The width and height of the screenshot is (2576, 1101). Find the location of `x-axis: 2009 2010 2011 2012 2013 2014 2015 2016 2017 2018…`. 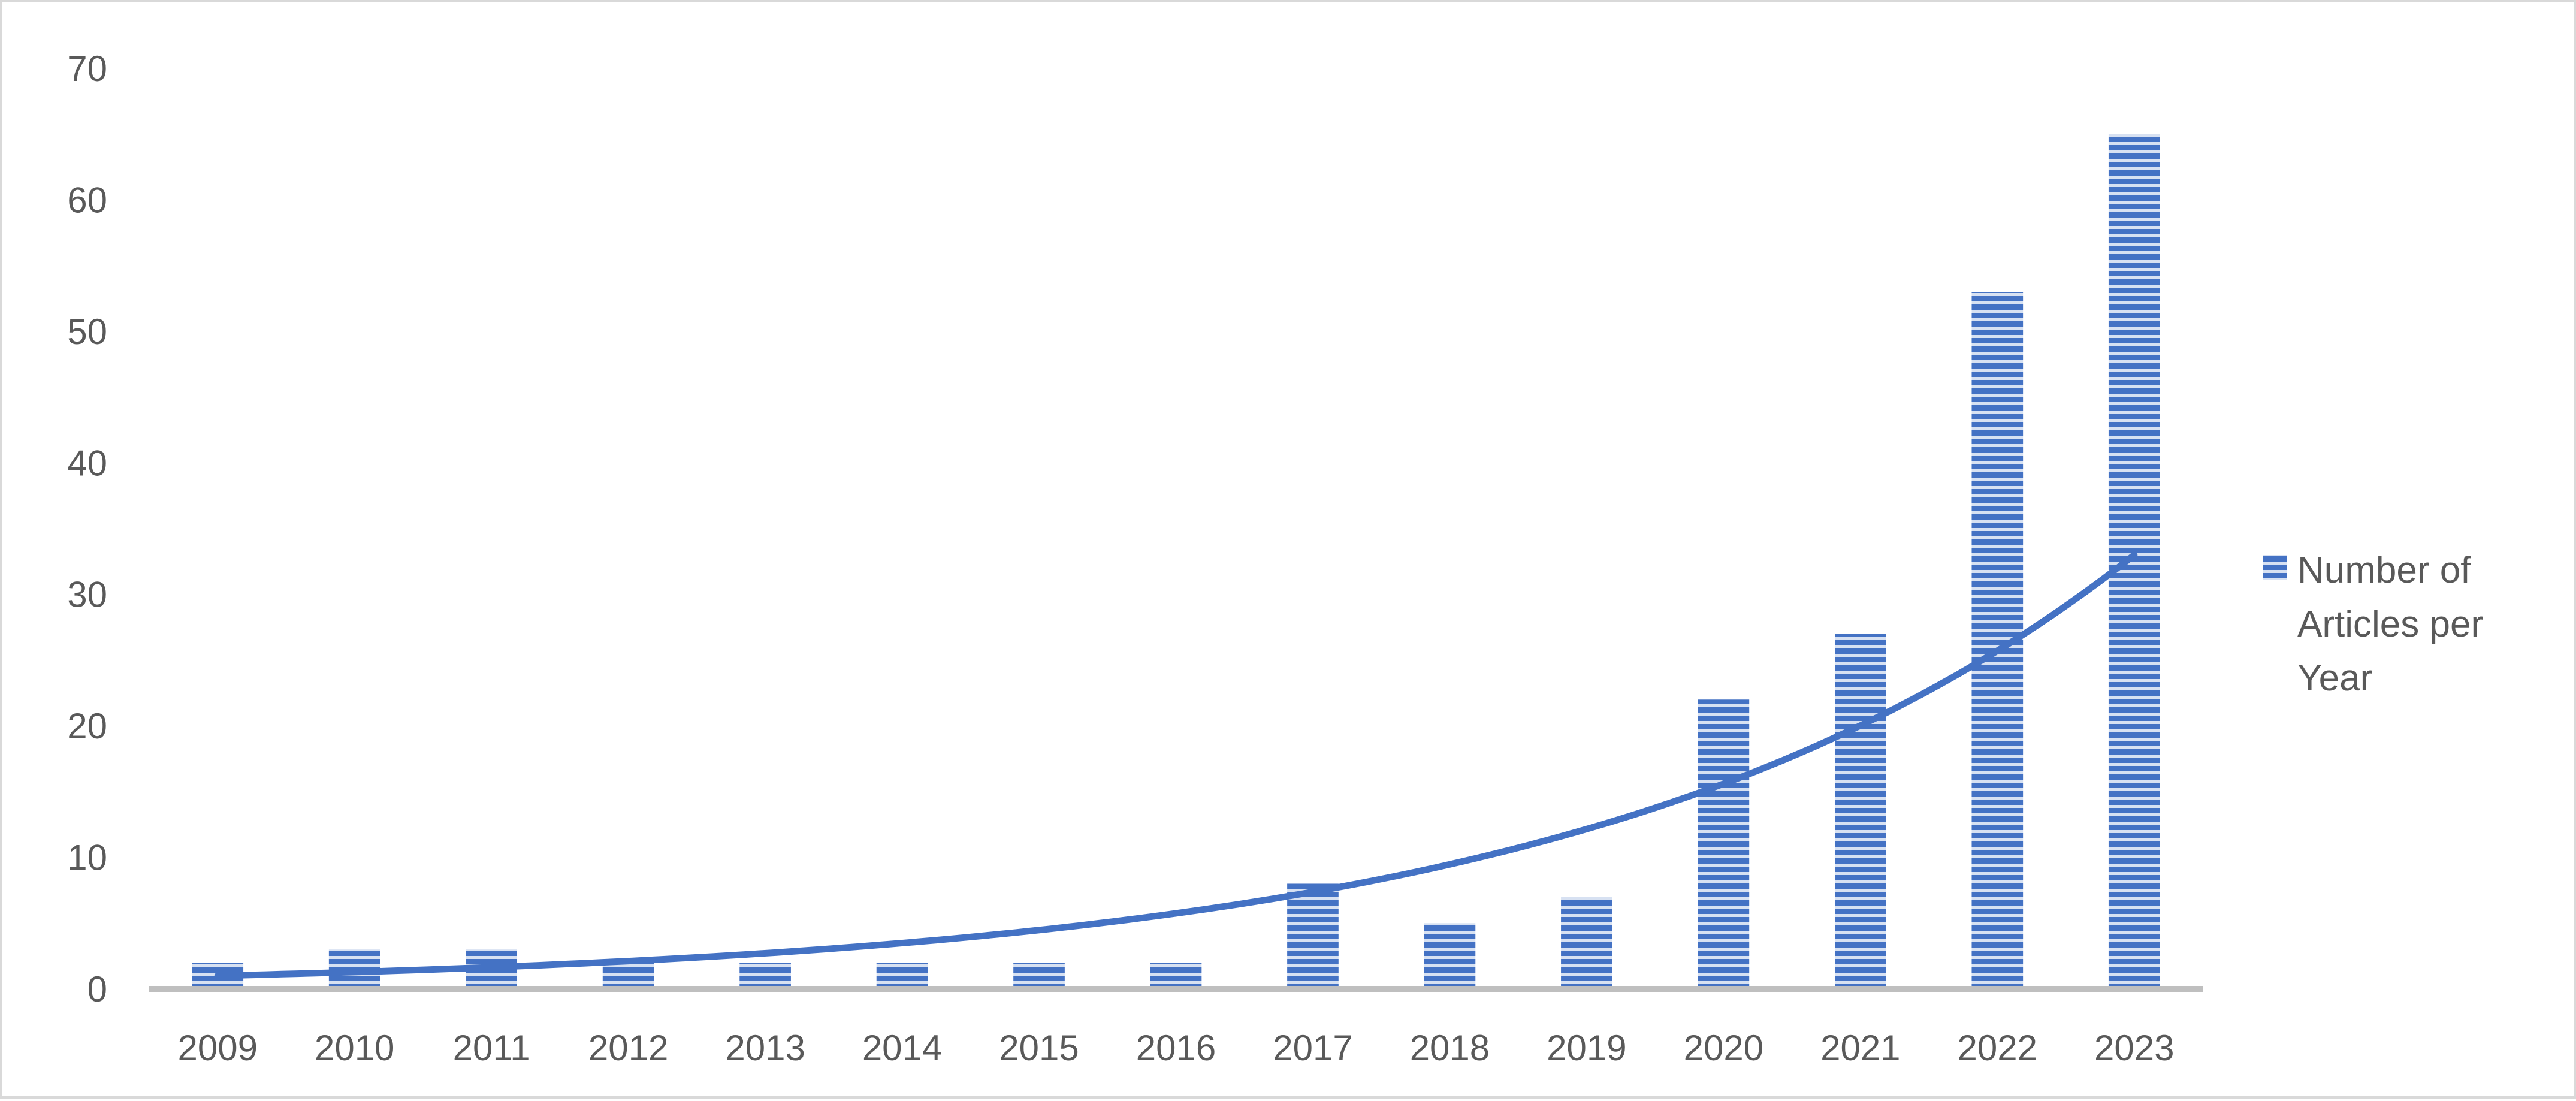

x-axis: 2009 2010 2011 2012 2013 2014 2015 2016 2017 2018… is located at coordinates (1176, 1048).